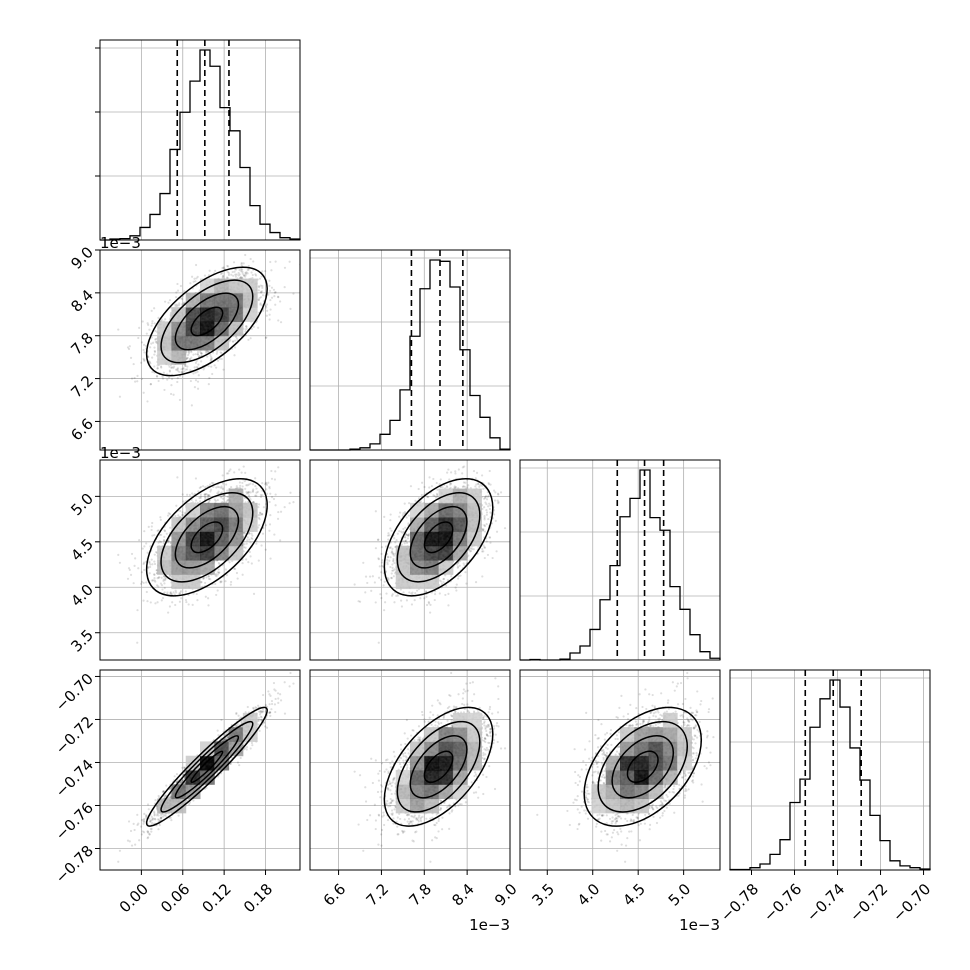 This screenshot has width=970, height=970. I want to click on histogram-step-line, so click(410, 355).